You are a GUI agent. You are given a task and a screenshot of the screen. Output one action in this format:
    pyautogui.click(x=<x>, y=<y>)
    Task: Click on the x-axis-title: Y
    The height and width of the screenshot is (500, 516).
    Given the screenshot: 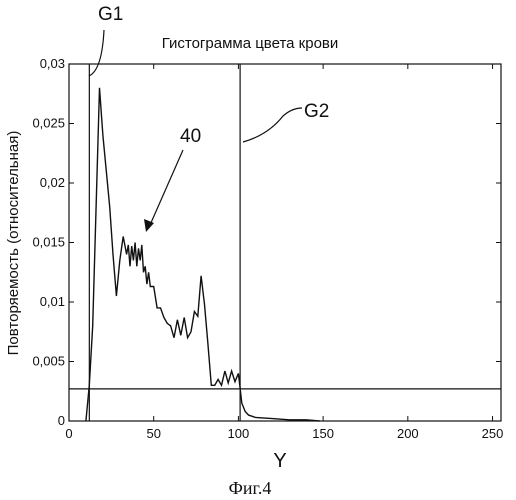 What is the action you would take?
    pyautogui.click(x=279, y=461)
    